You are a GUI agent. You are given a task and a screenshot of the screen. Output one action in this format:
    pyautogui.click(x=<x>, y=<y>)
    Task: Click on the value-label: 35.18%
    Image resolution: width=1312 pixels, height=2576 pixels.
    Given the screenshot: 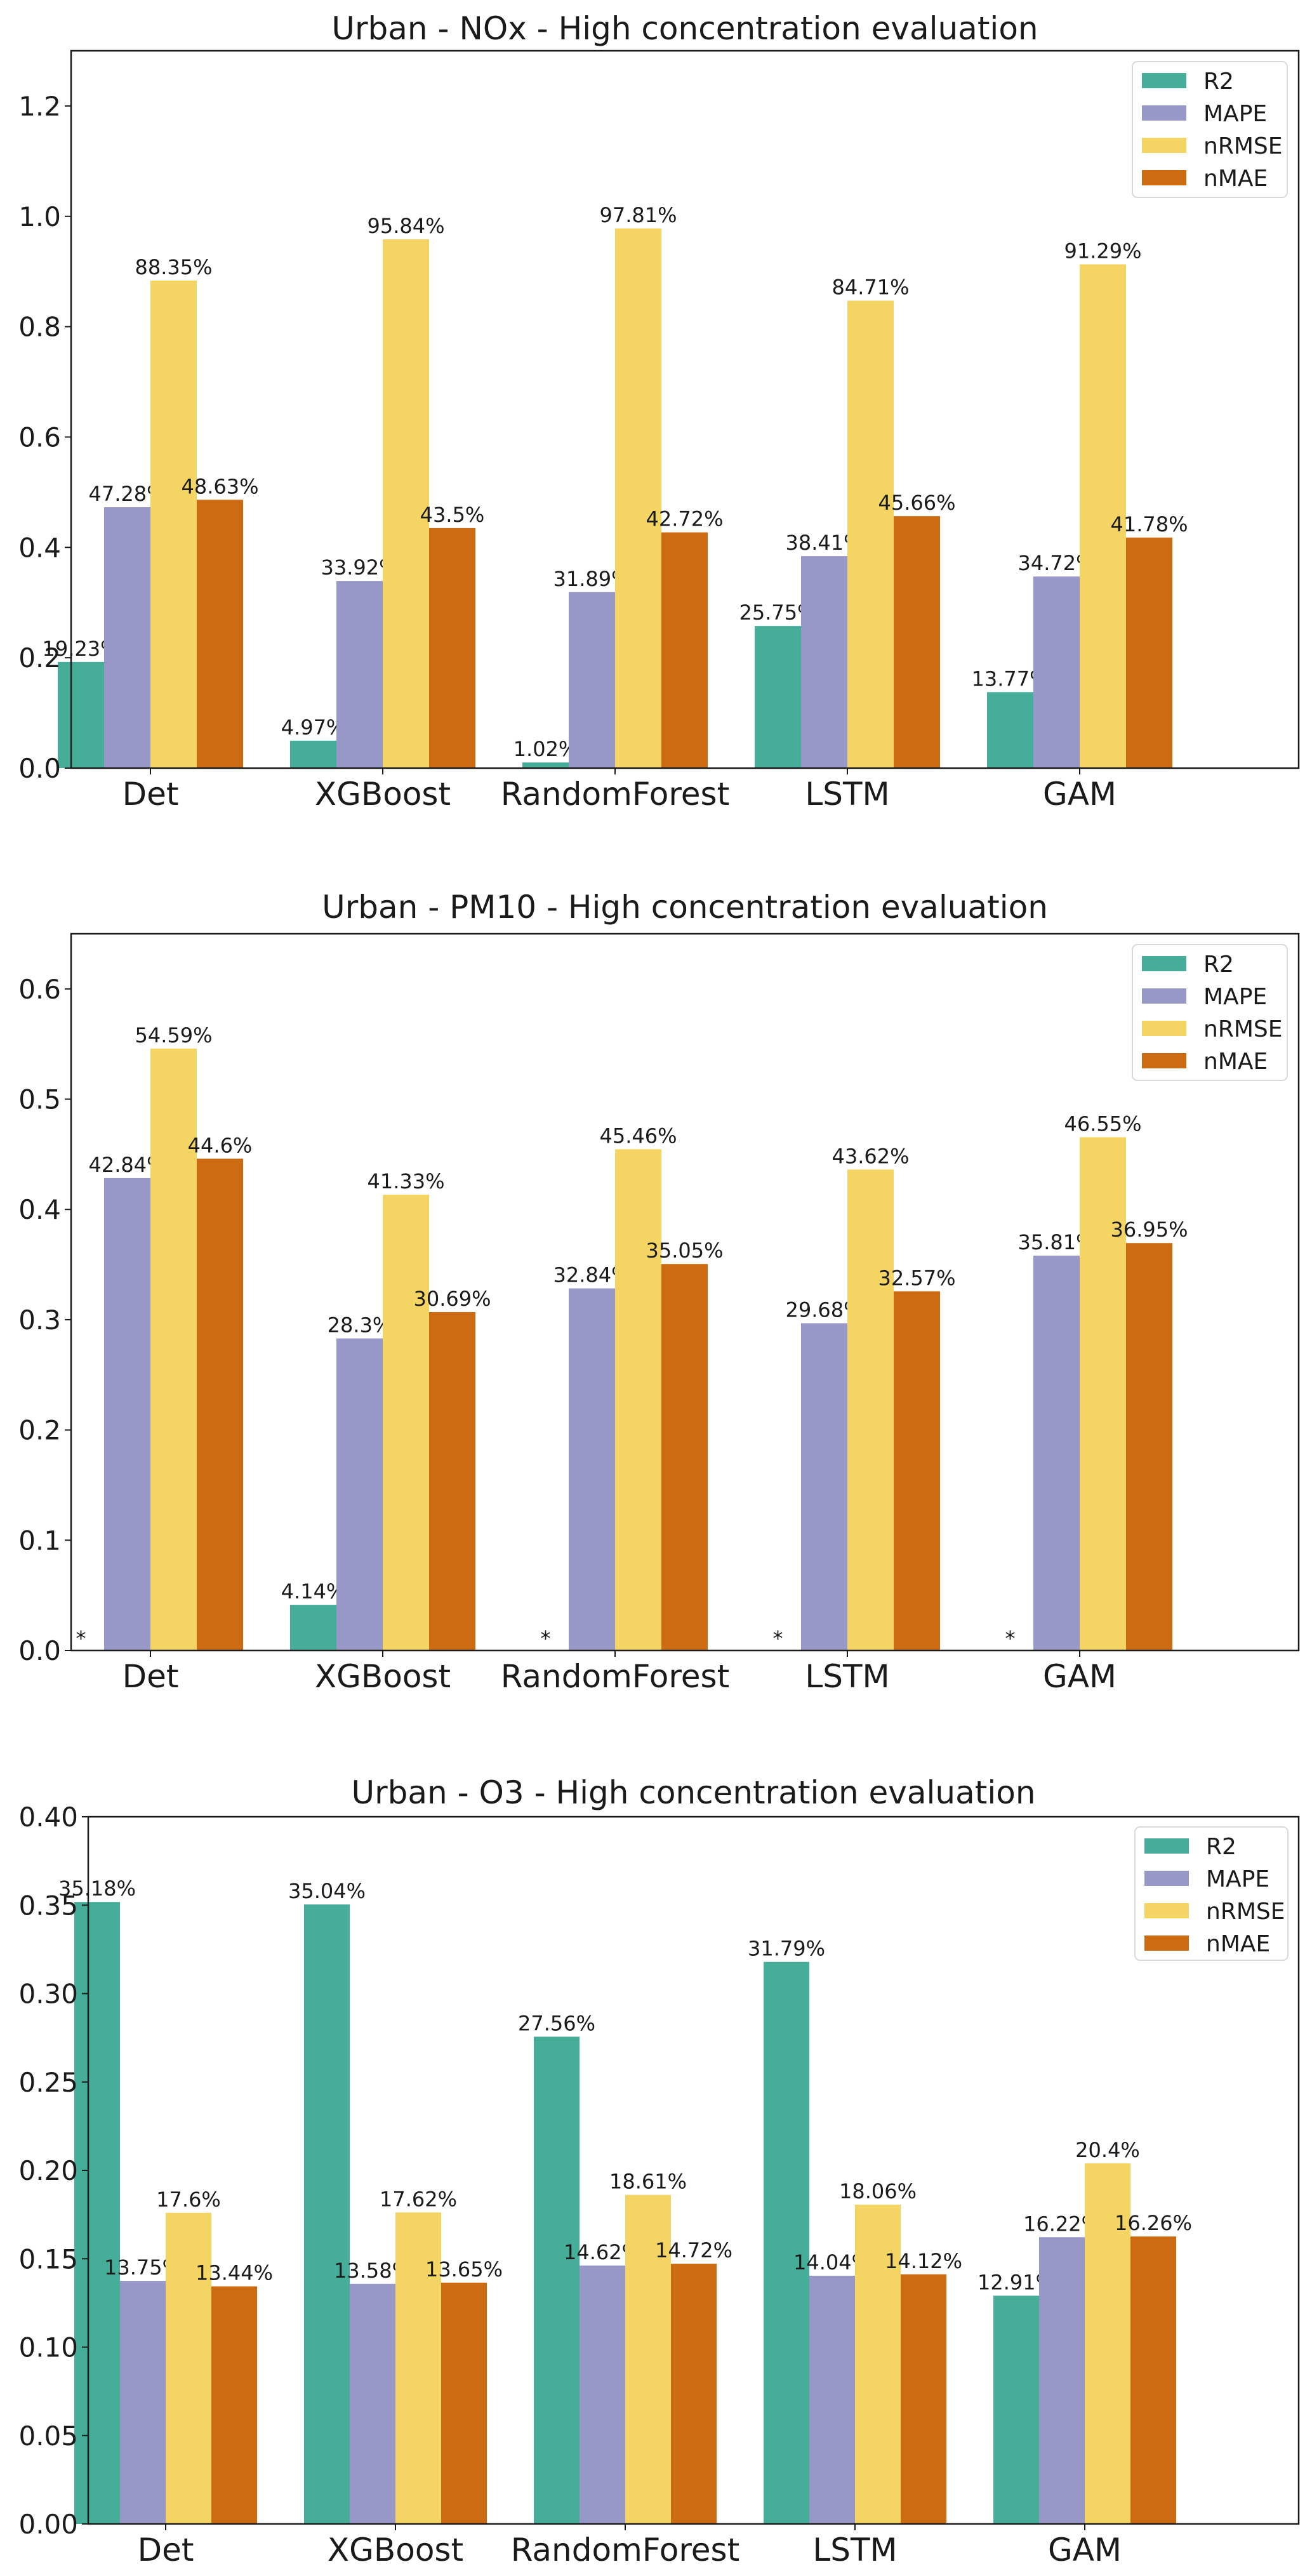 What is the action you would take?
    pyautogui.click(x=97, y=1888)
    